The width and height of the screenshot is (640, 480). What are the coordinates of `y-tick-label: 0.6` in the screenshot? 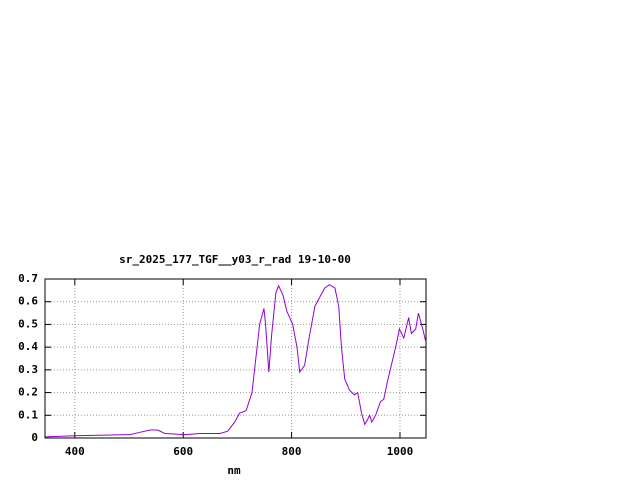 It's located at (28, 301).